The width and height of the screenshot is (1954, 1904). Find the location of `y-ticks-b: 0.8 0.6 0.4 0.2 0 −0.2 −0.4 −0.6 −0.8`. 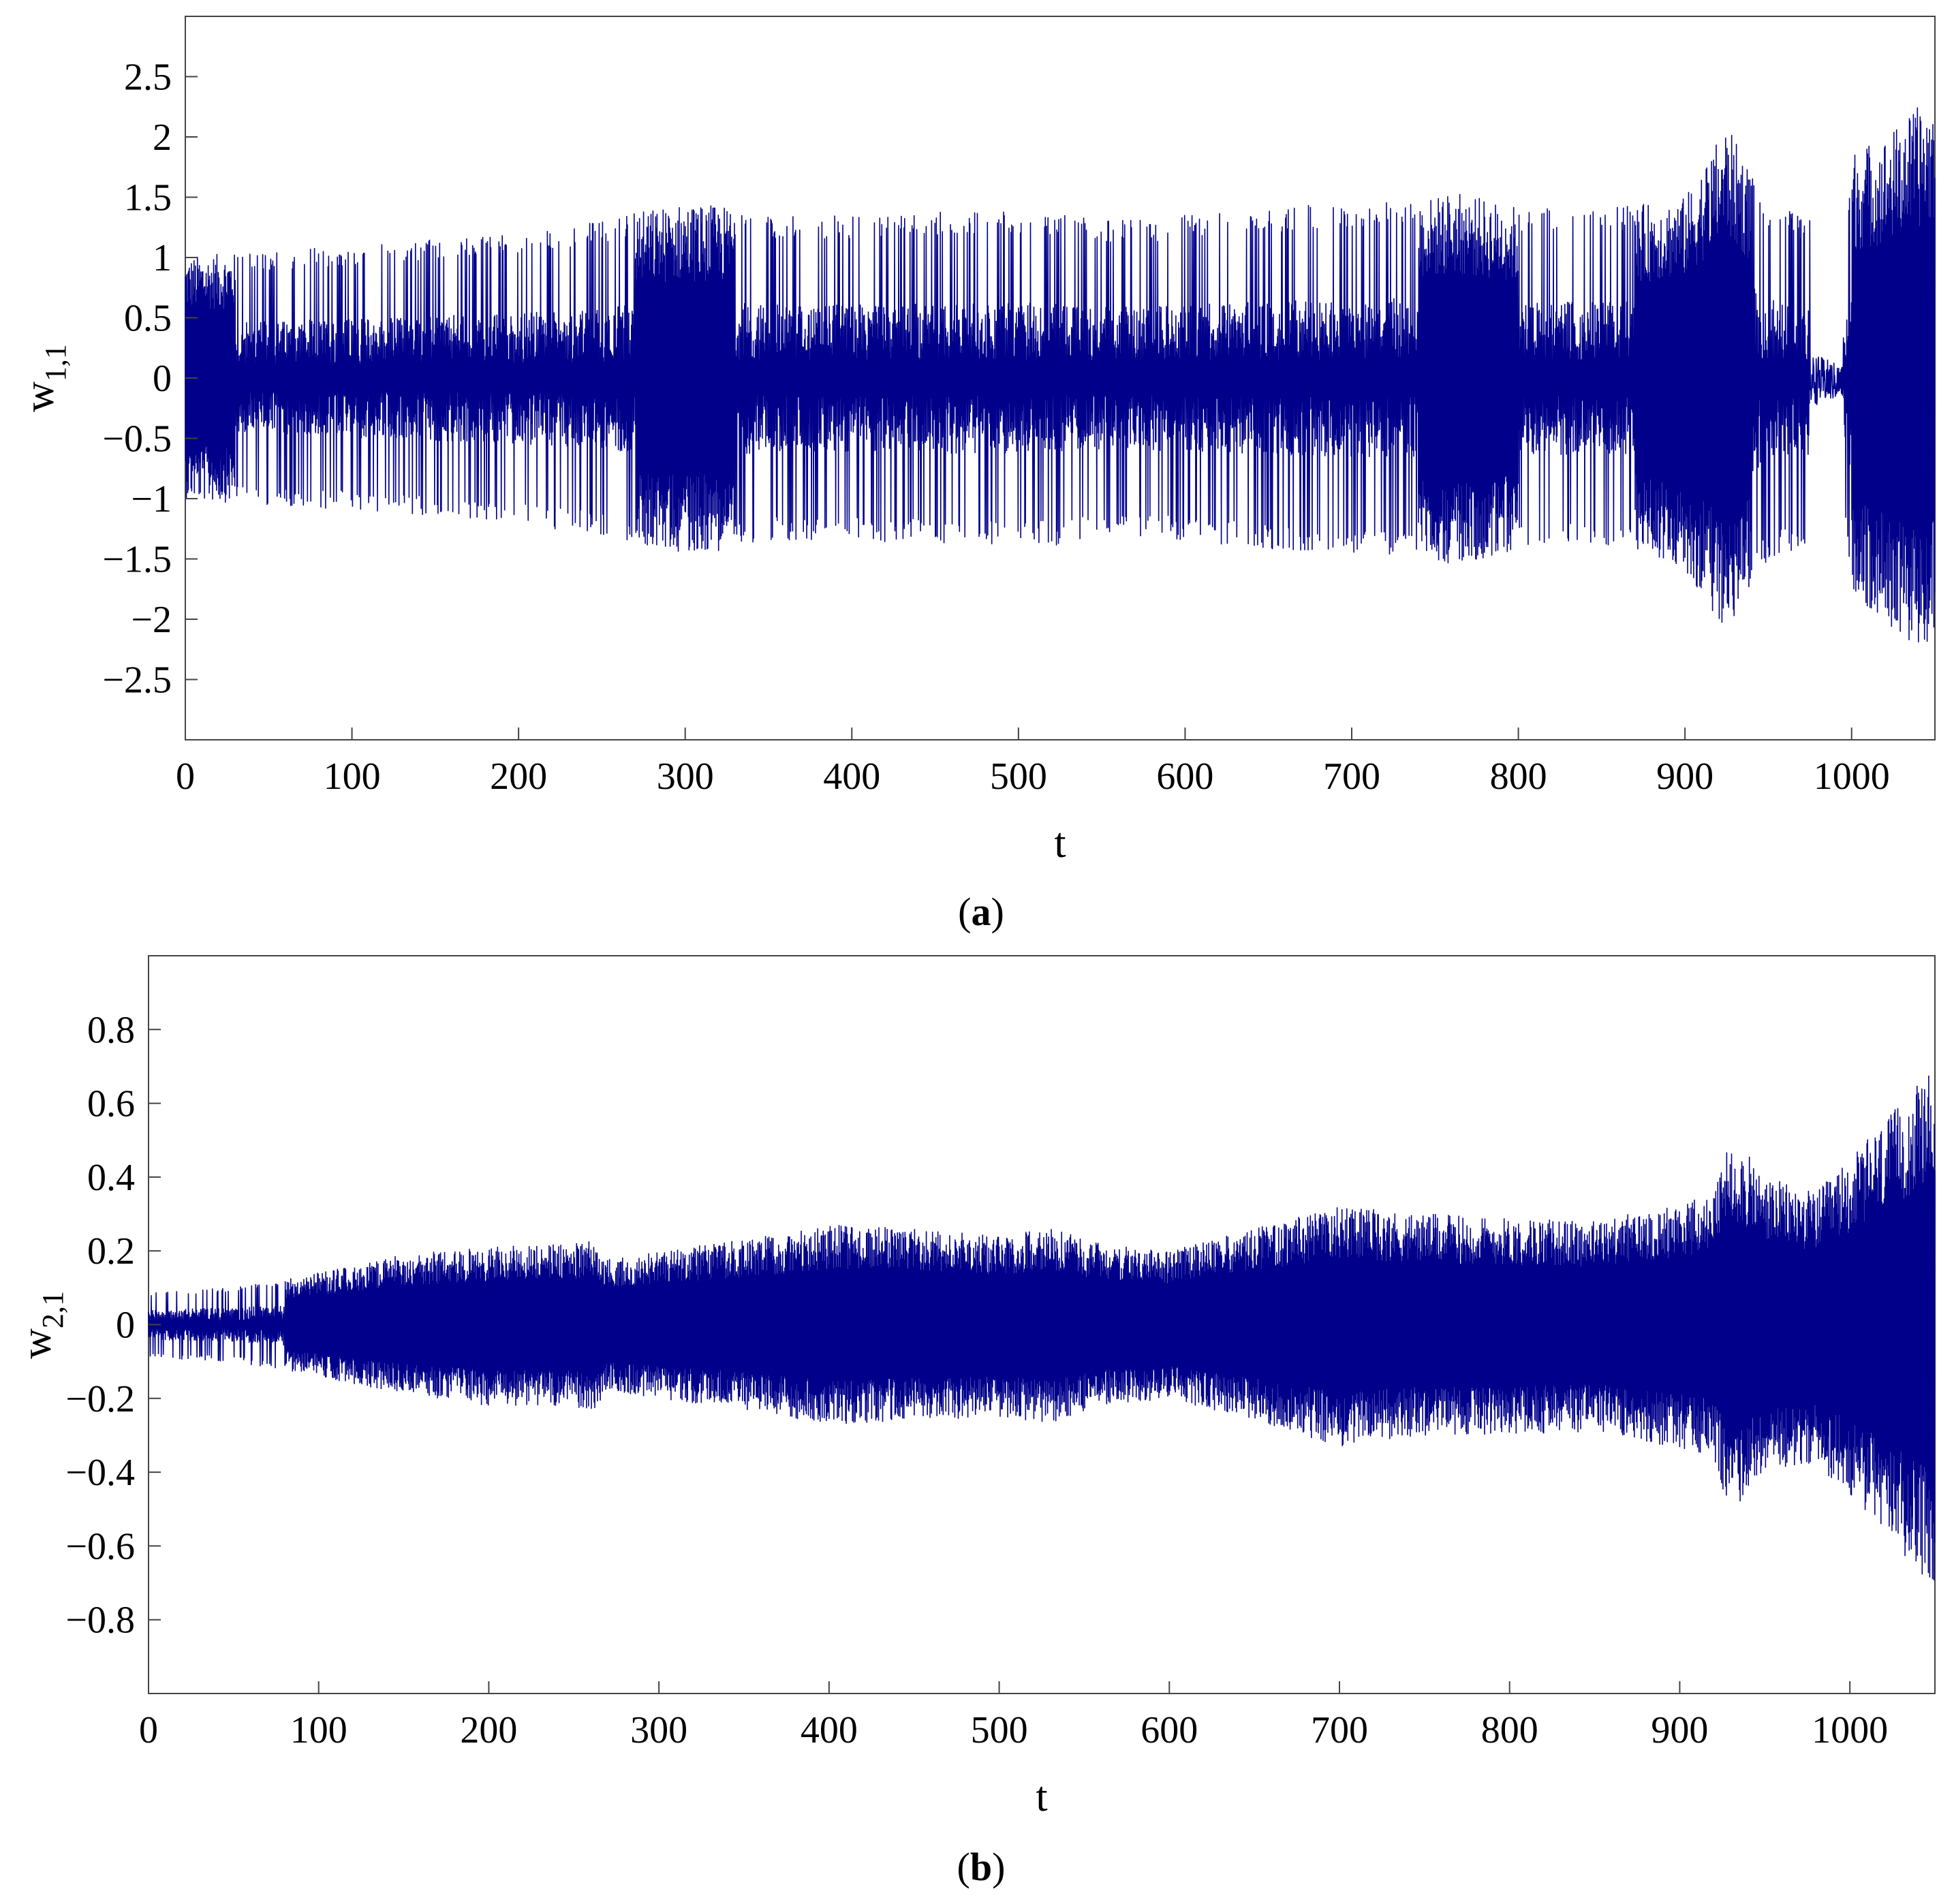

y-ticks-b: 0.8 0.6 0.4 0.2 0 −0.2 −0.4 −0.6 −0.8 is located at coordinates (113, 1325).